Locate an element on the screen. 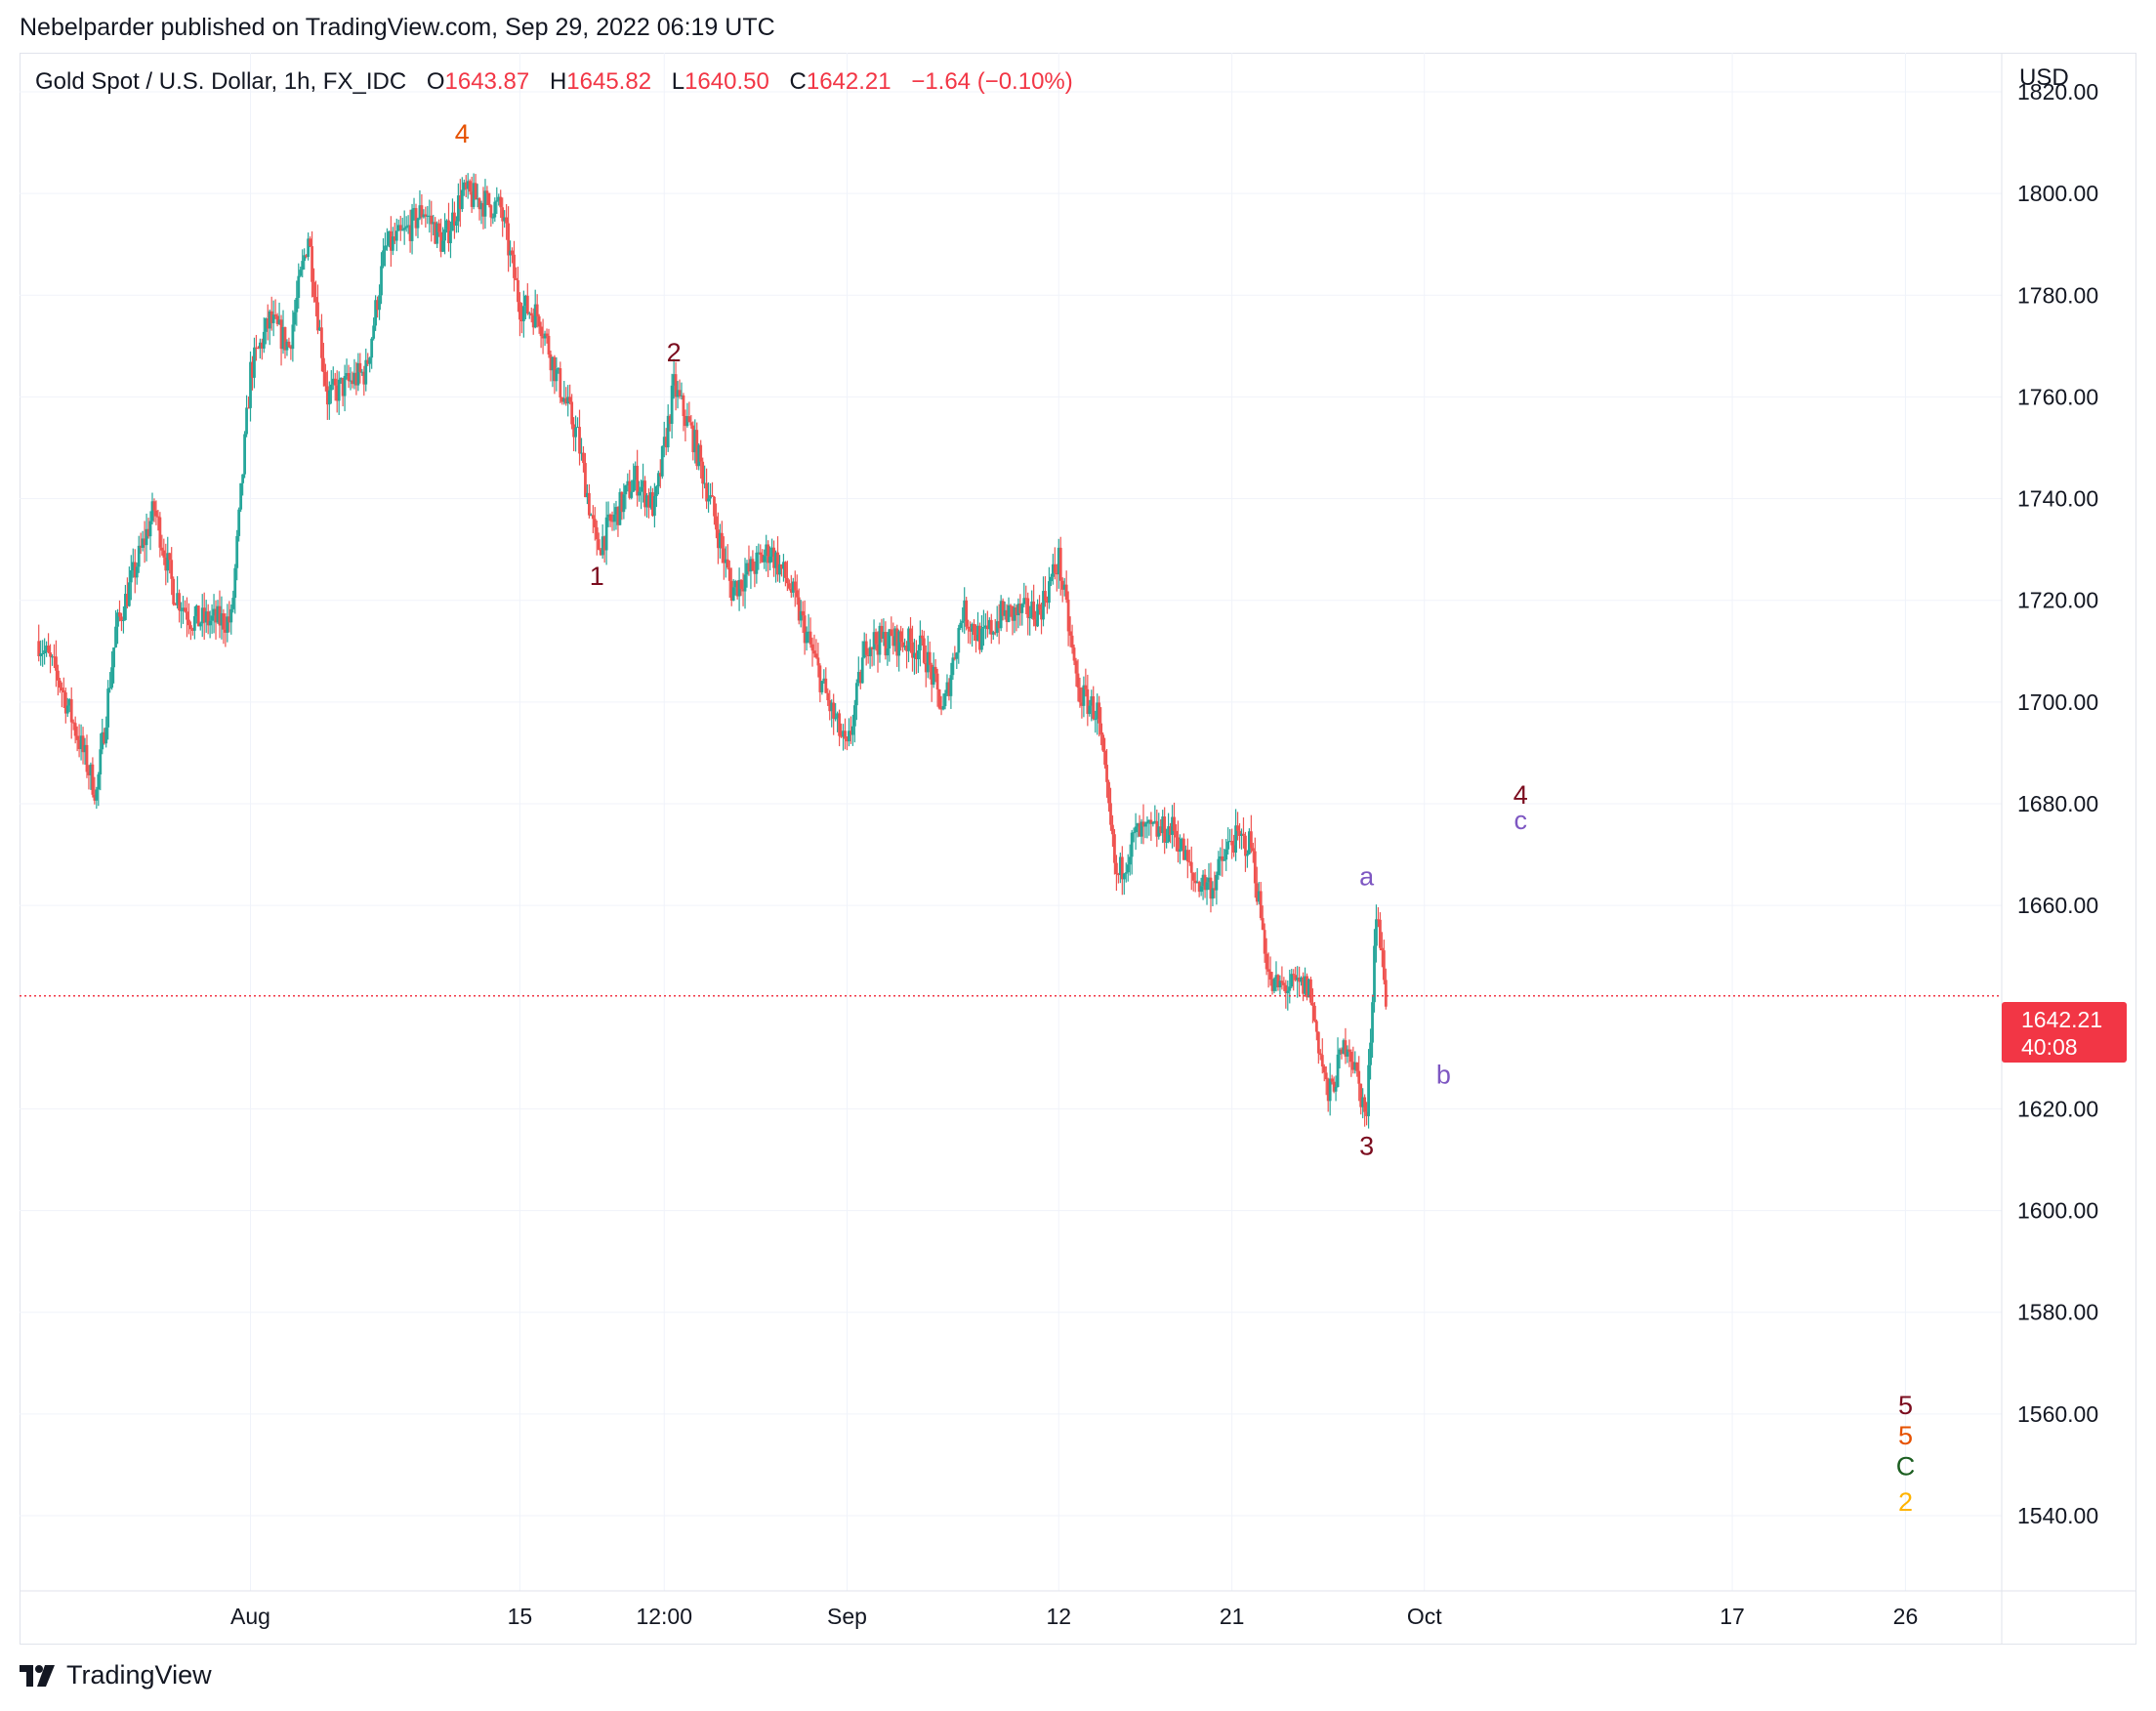 The image size is (2156, 1711). wave-label: c is located at coordinates (1521, 821).